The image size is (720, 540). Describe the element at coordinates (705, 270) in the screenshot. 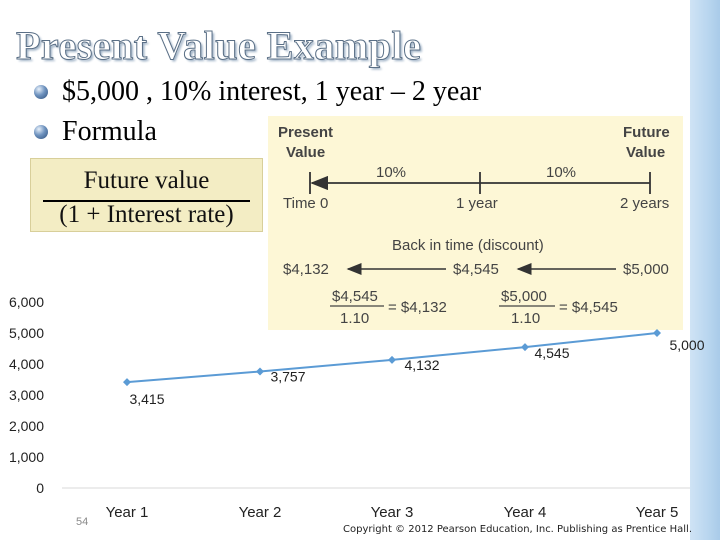

I see `decorative-side-band` at that location.